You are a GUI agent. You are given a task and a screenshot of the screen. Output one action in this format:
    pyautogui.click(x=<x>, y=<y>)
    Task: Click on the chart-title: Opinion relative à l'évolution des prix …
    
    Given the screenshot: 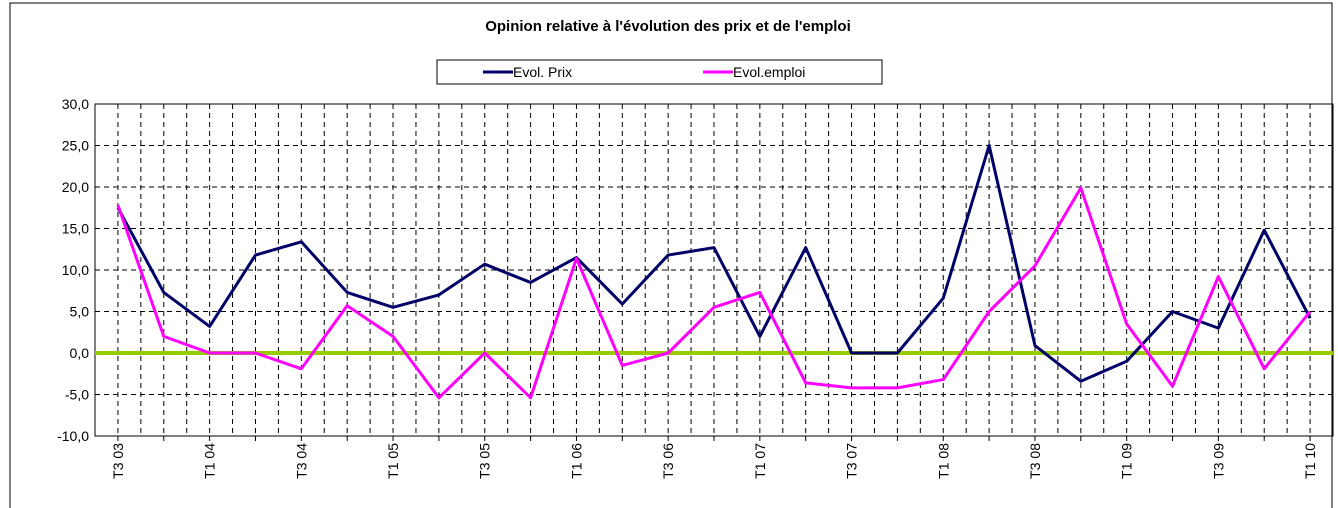 What is the action you would take?
    pyautogui.click(x=668, y=26)
    